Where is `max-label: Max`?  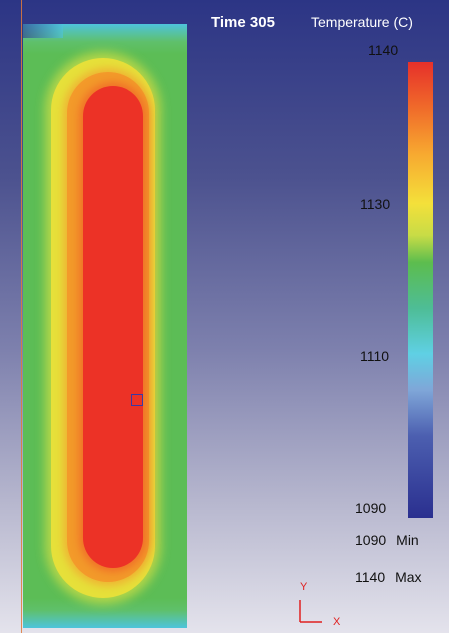 max-label: Max is located at coordinates (408, 577).